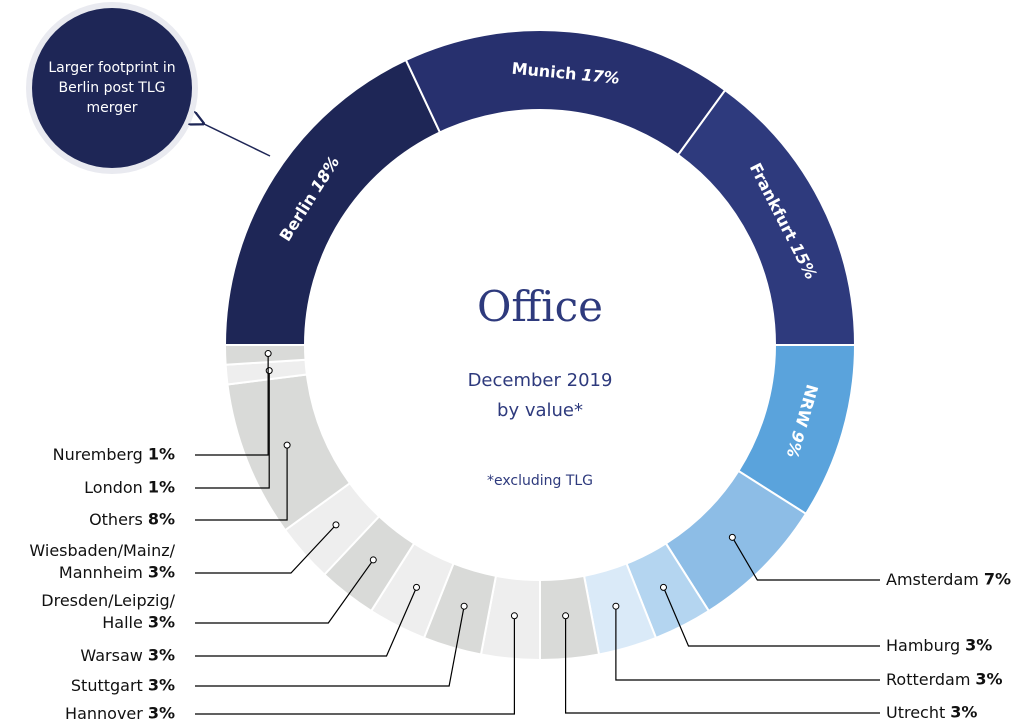 The image size is (1029, 724). What do you see at coordinates (111, 655) in the screenshot?
I see `label-name: Warsaw` at bounding box center [111, 655].